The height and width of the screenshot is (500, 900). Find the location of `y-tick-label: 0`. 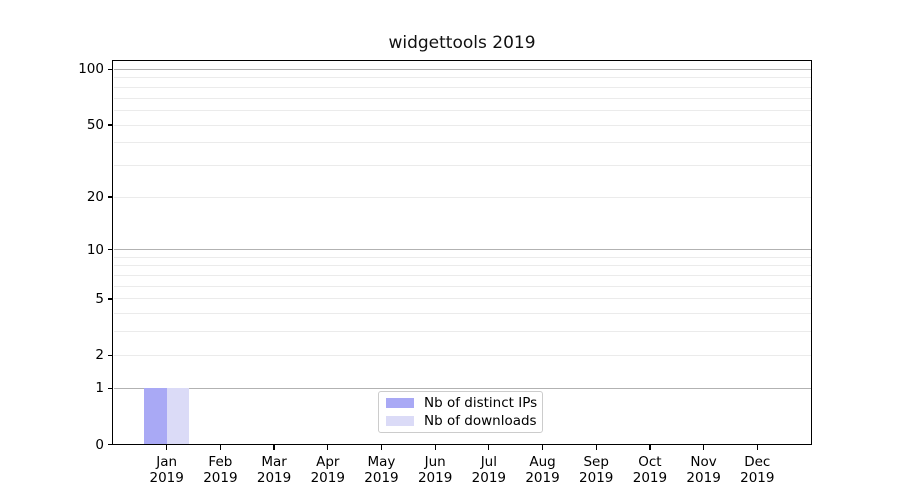

y-tick-label: 0 is located at coordinates (99, 444).